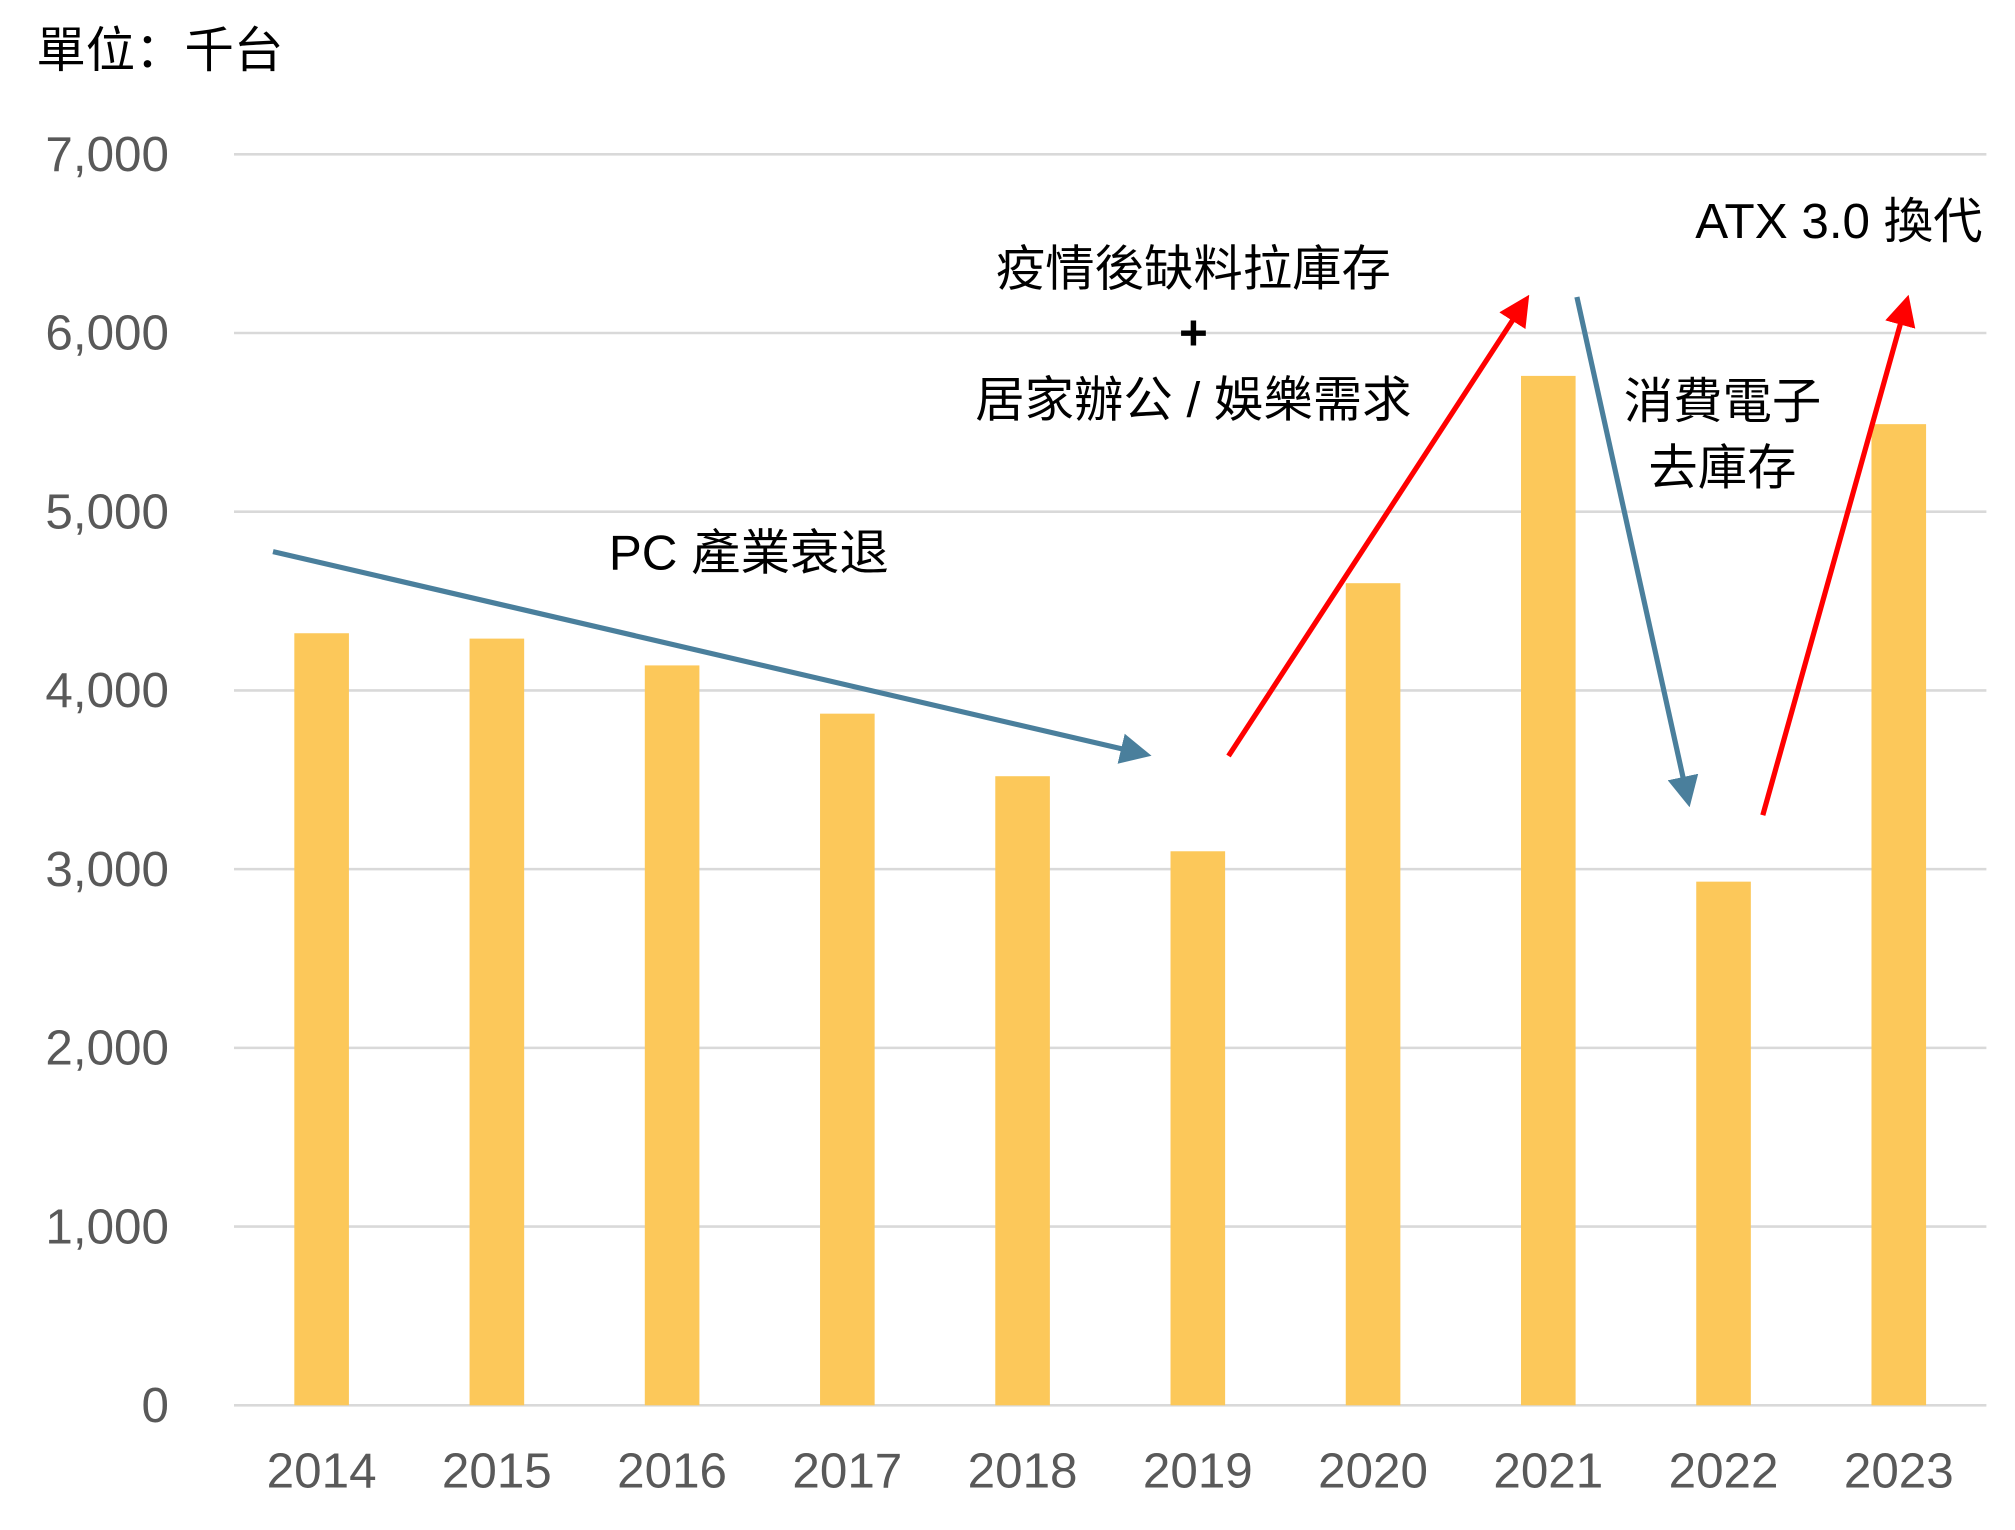  What do you see at coordinates (107, 334) in the screenshot?
I see `y-tick-label: 6,000` at bounding box center [107, 334].